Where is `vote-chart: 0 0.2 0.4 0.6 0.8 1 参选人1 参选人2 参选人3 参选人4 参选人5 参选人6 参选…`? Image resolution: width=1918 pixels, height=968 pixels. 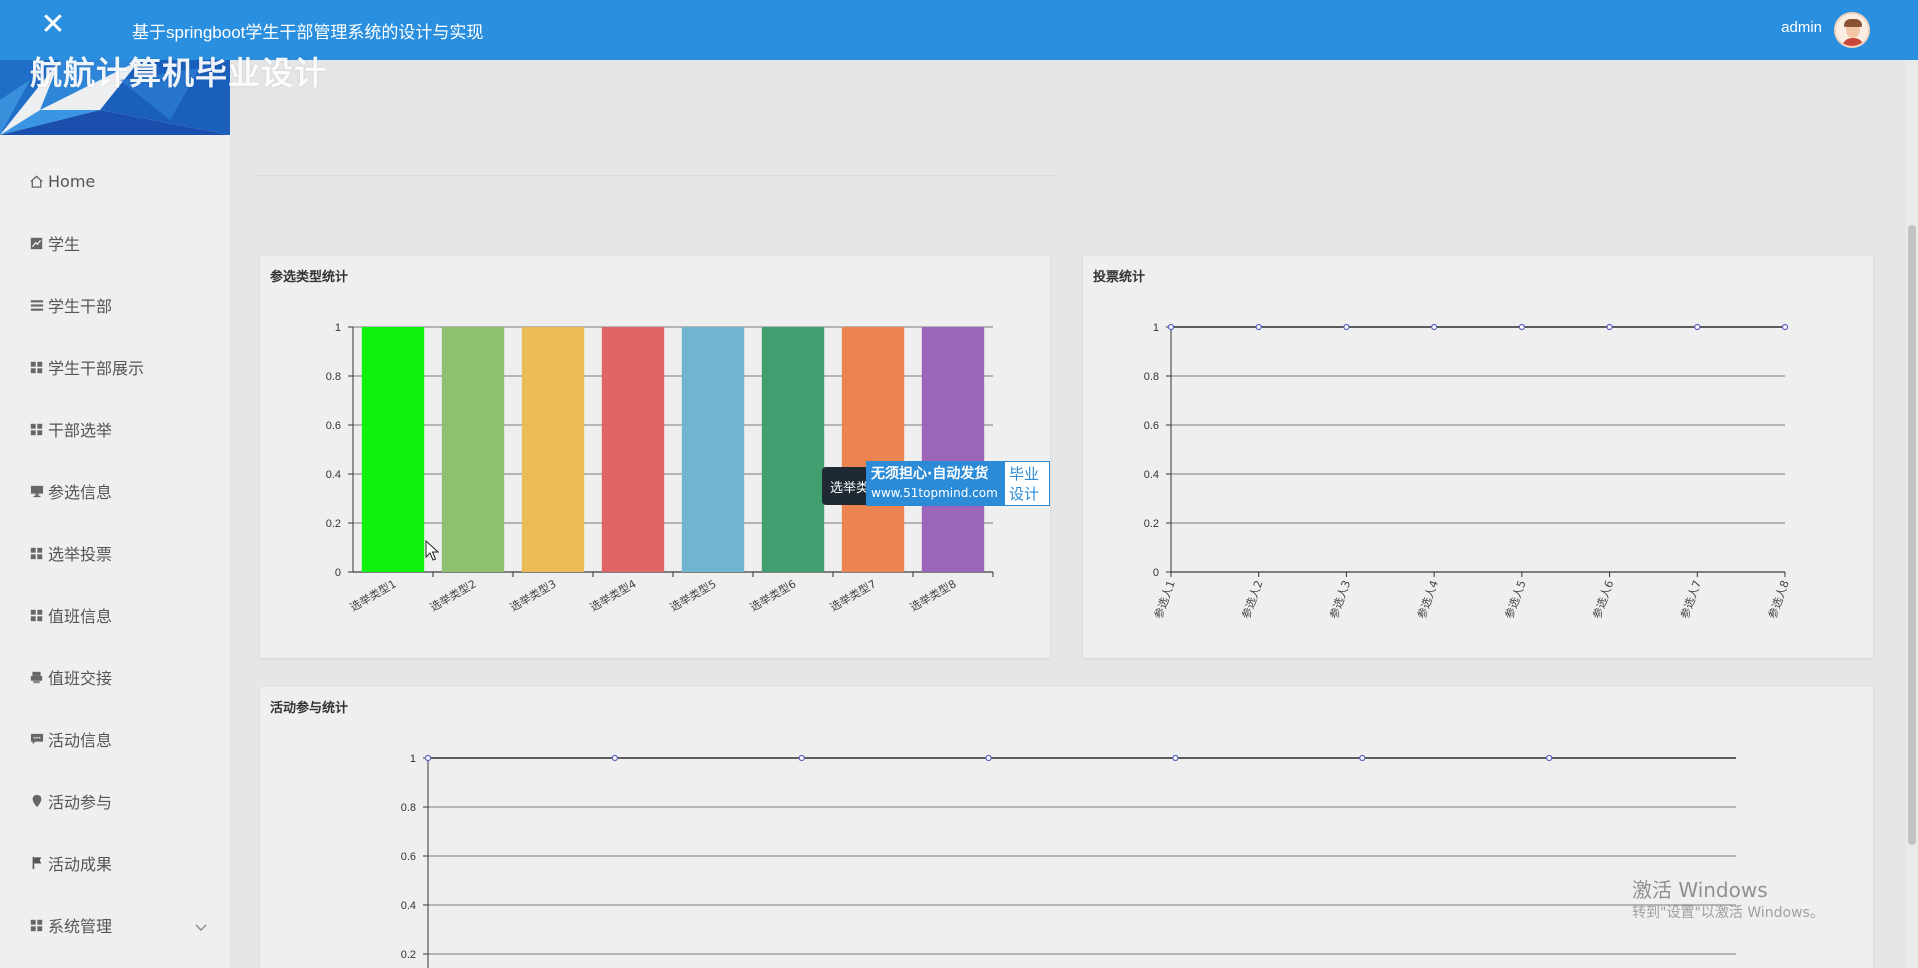
vote-chart: 0 0.2 0.4 0.6 0.8 1 参选人1 参选人2 参选人3 参选人4 参选人5 参选人6 参选… is located at coordinates (1468, 471).